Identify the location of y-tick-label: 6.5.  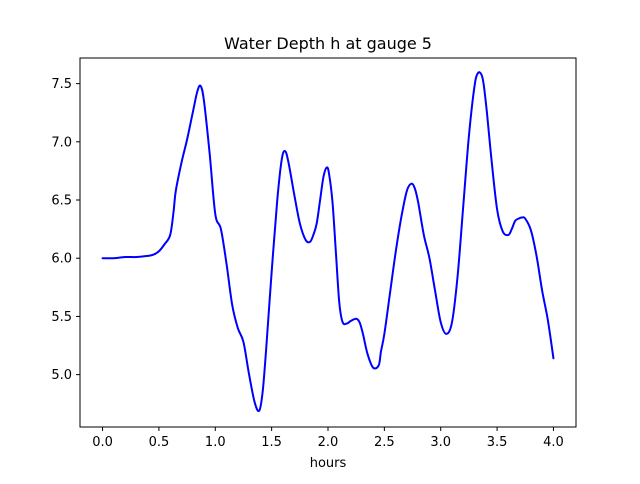
(61, 201).